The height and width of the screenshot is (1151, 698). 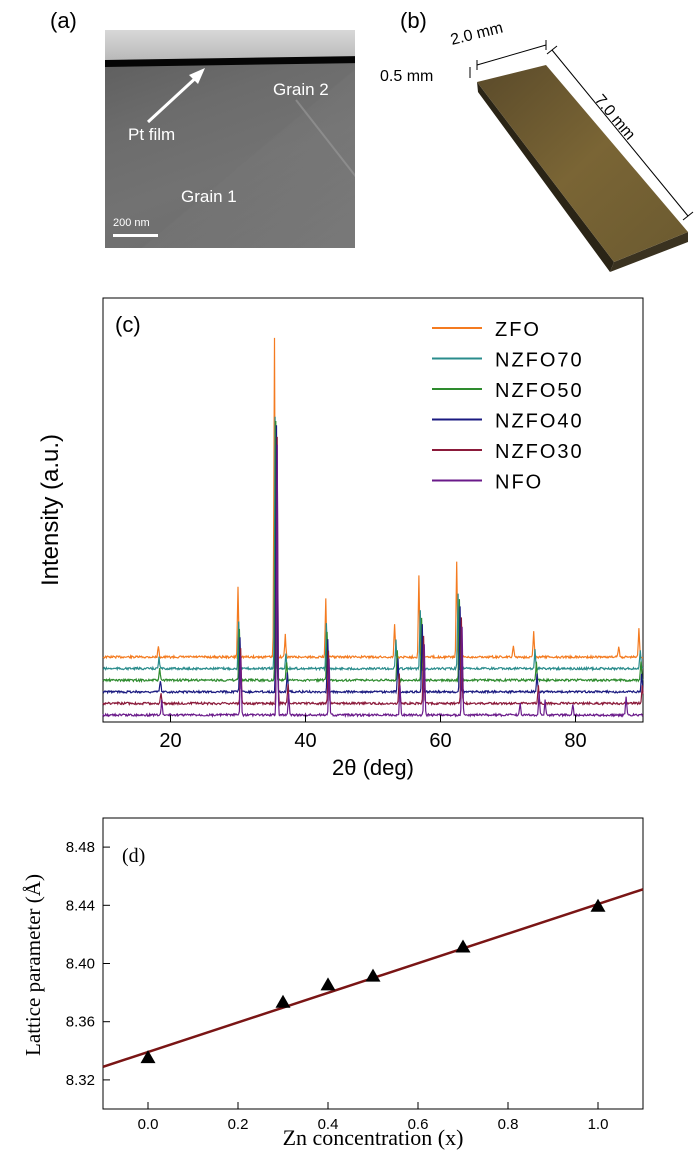 I want to click on width-label: 2.0 mm, so click(x=477, y=34).